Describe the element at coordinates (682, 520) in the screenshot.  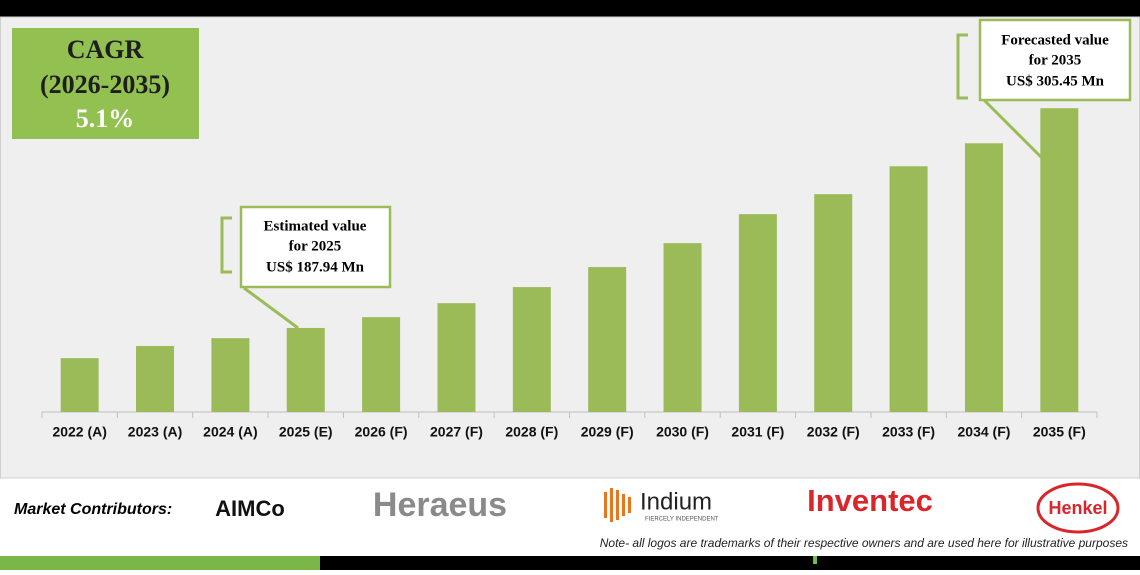
I see `logo-tagline: FIERCELY INDEPENDENT` at that location.